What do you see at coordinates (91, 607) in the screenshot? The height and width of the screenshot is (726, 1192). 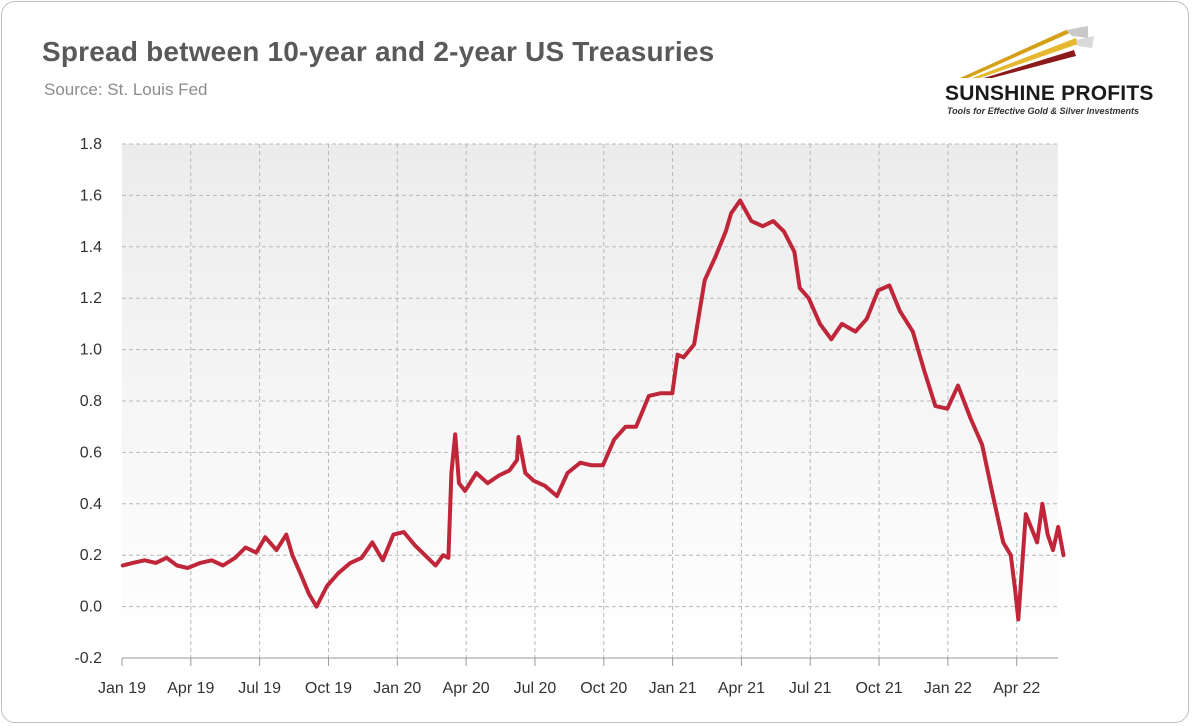 I see `y-tick-label: 0.0` at bounding box center [91, 607].